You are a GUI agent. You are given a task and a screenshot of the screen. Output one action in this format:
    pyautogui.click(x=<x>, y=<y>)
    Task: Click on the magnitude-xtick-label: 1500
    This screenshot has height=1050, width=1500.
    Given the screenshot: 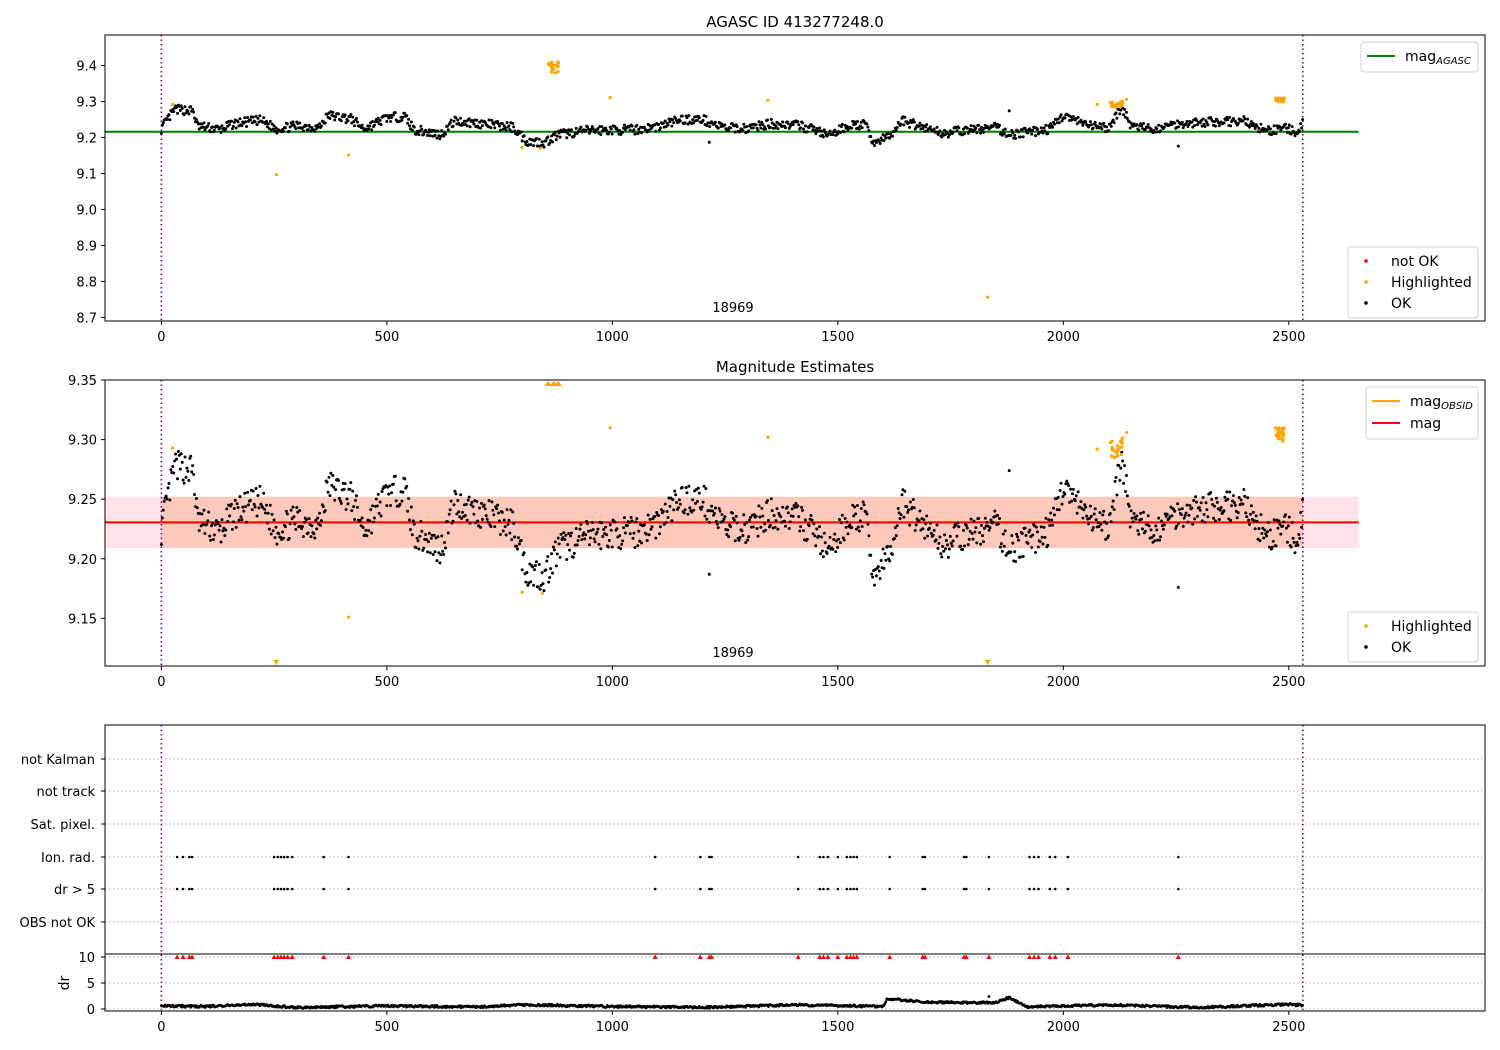 What is the action you would take?
    pyautogui.click(x=837, y=682)
    